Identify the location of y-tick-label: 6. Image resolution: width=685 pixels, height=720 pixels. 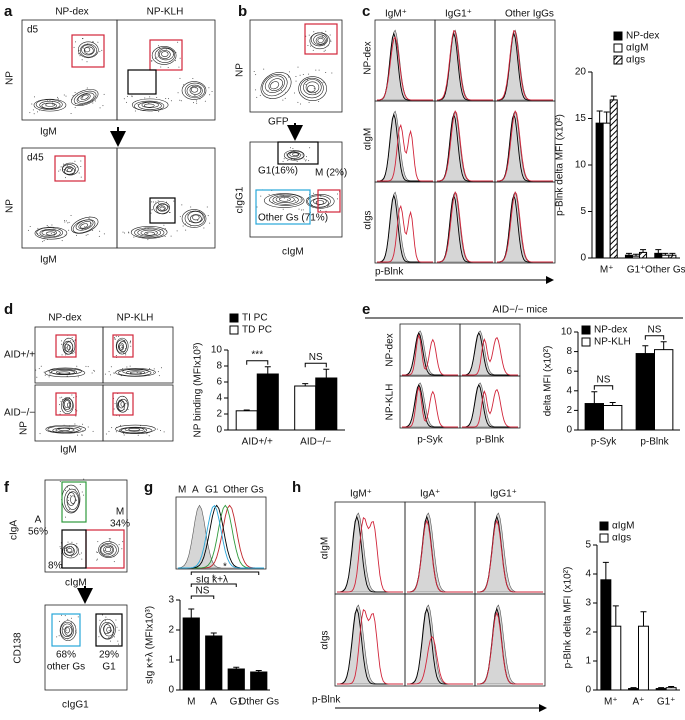
(219, 382).